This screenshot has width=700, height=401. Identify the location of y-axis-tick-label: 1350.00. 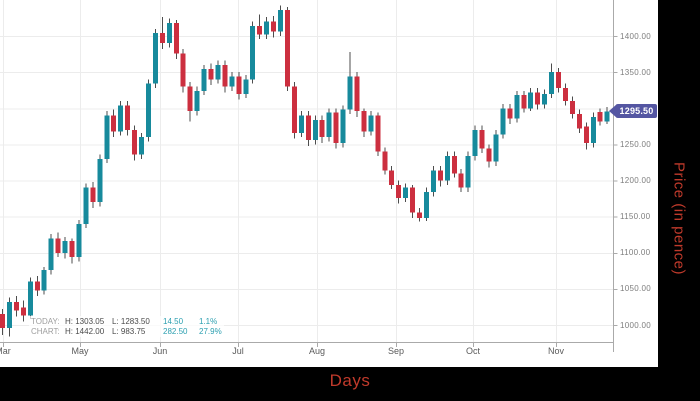
(636, 72).